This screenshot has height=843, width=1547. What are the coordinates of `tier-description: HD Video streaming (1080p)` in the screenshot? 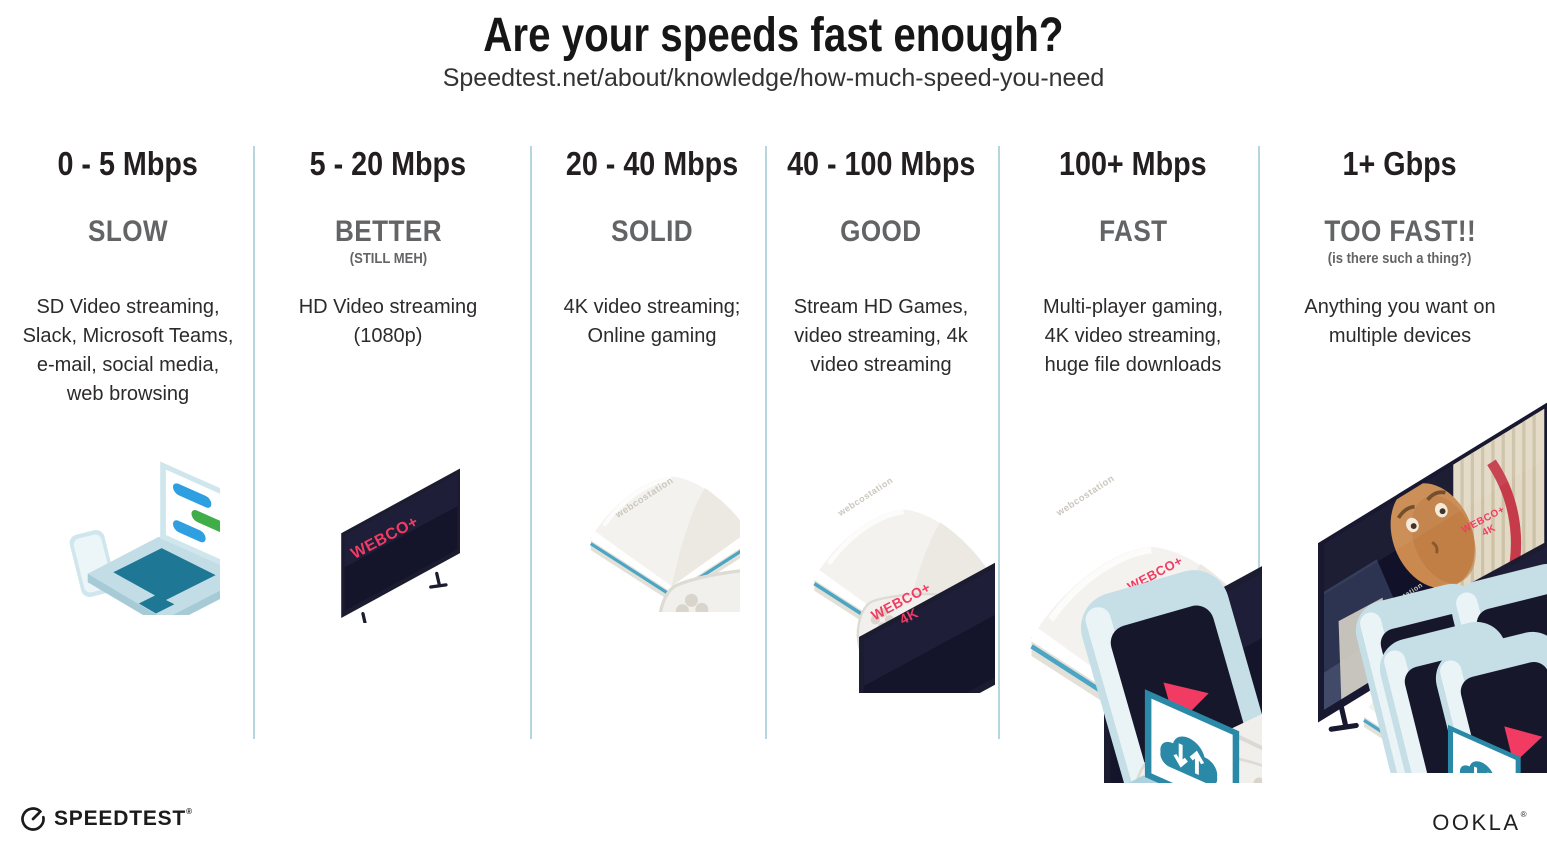 It's located at (388, 321).